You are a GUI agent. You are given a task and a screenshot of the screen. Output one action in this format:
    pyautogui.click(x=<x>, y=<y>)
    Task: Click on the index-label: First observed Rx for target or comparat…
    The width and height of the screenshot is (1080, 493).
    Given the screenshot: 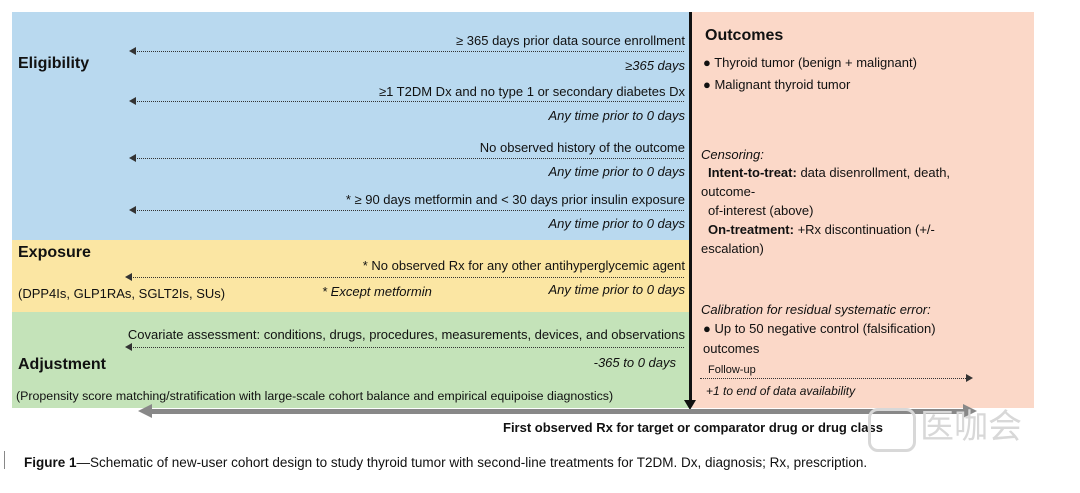 What is the action you would take?
    pyautogui.click(x=693, y=427)
    